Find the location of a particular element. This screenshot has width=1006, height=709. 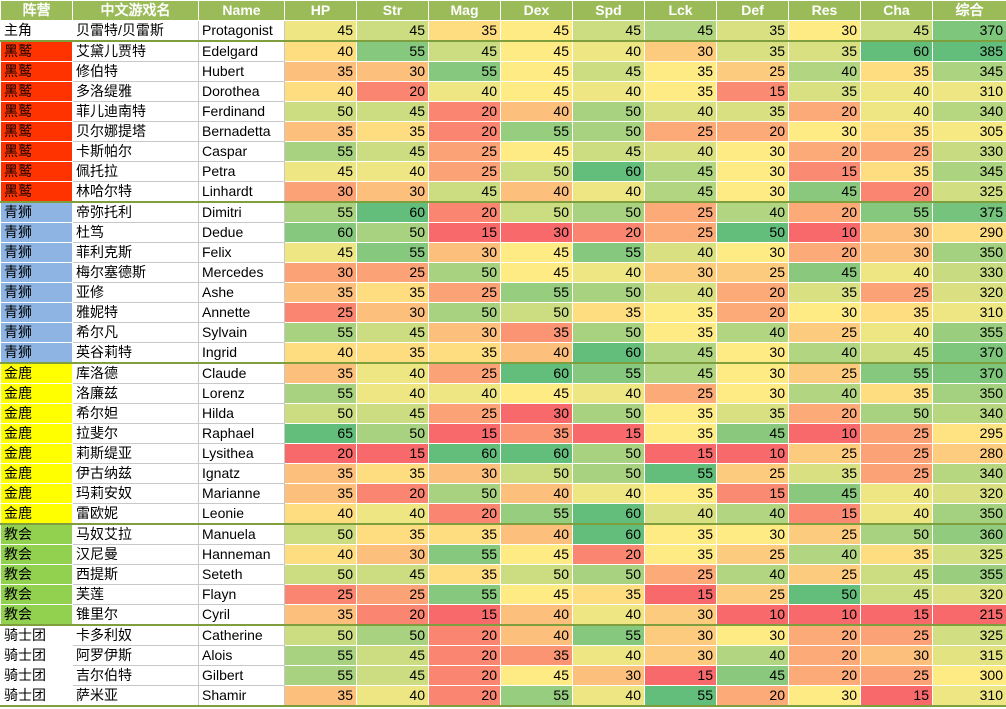

chinese-name-cell: 阿罗伊斯 is located at coordinates (135, 655).